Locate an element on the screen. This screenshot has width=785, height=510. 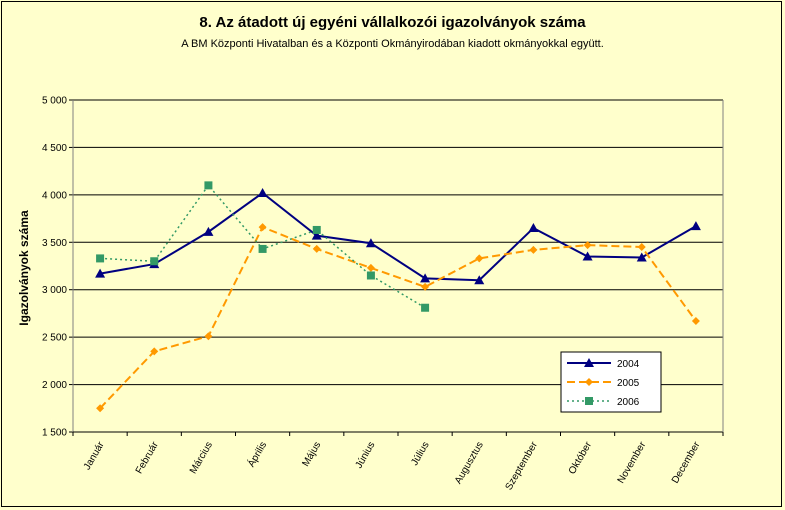
y-tick-label: 4 000 is located at coordinates (54, 195).